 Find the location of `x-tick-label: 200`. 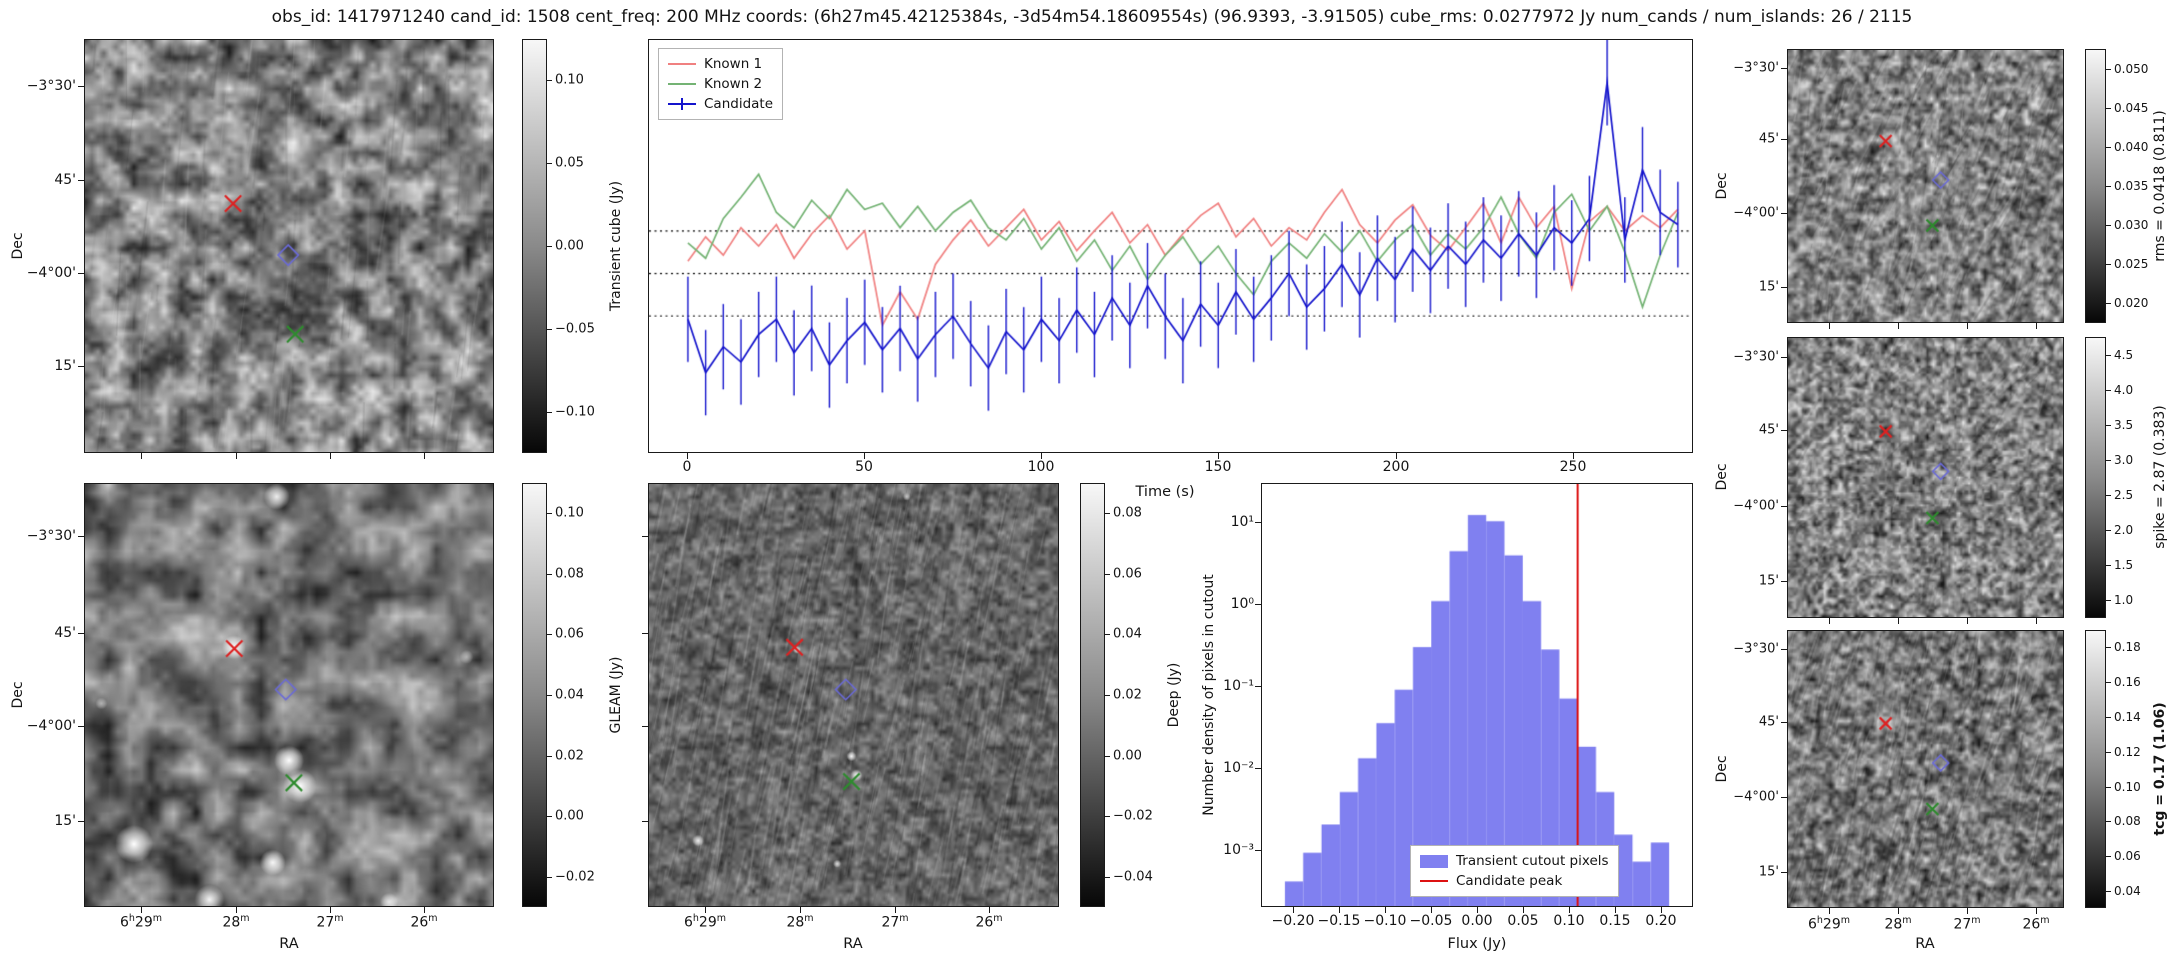

x-tick-label: 200 is located at coordinates (1396, 467).